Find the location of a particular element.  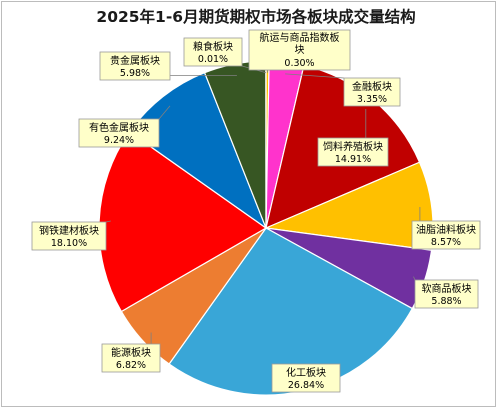

slice-name: 有色金属板块 is located at coordinates (119, 127).